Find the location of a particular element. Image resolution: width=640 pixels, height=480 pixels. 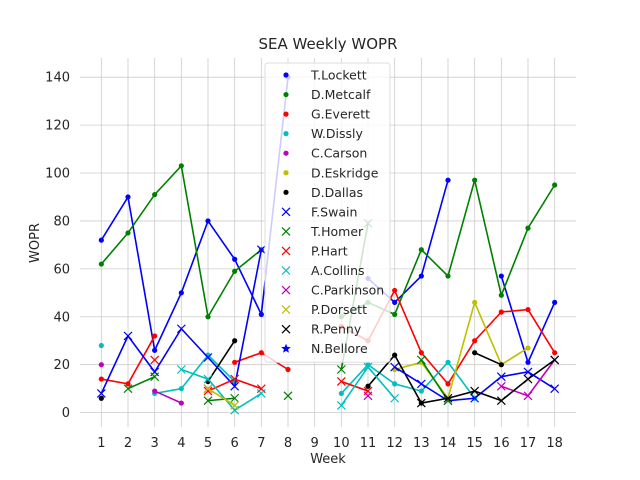

series-c-carson is located at coordinates (141, 384).